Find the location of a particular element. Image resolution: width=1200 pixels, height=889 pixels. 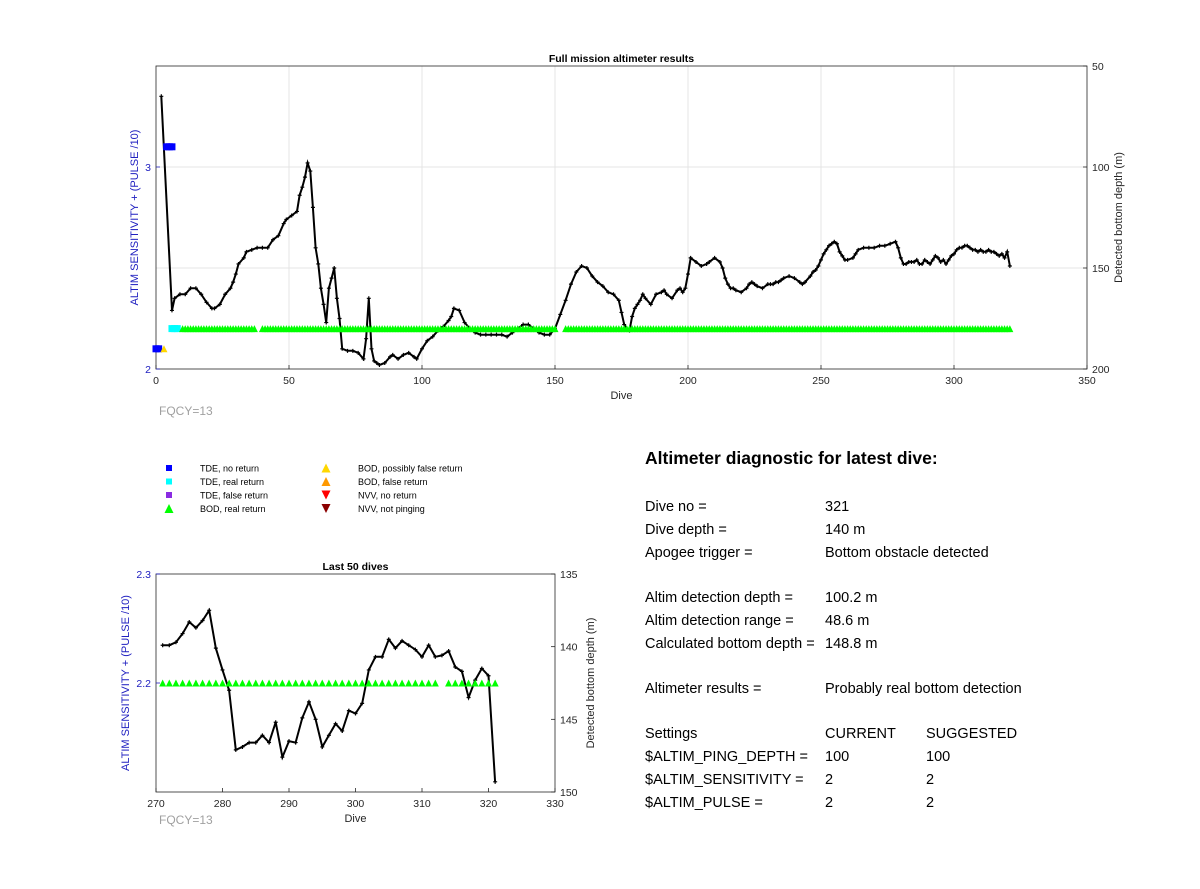

y2-tick-label: 140 is located at coordinates (569, 648).